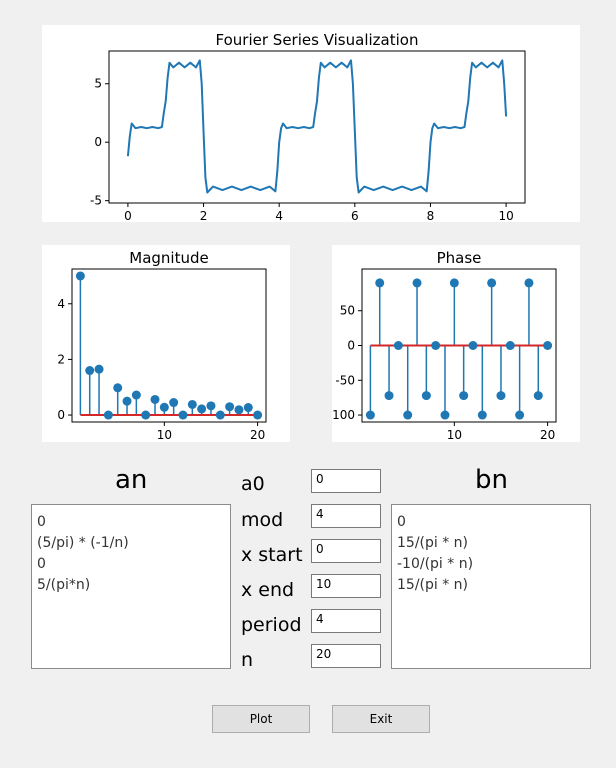 Image resolution: width=616 pixels, height=768 pixels. I want to click on x-tick-label: 0, so click(128, 216).